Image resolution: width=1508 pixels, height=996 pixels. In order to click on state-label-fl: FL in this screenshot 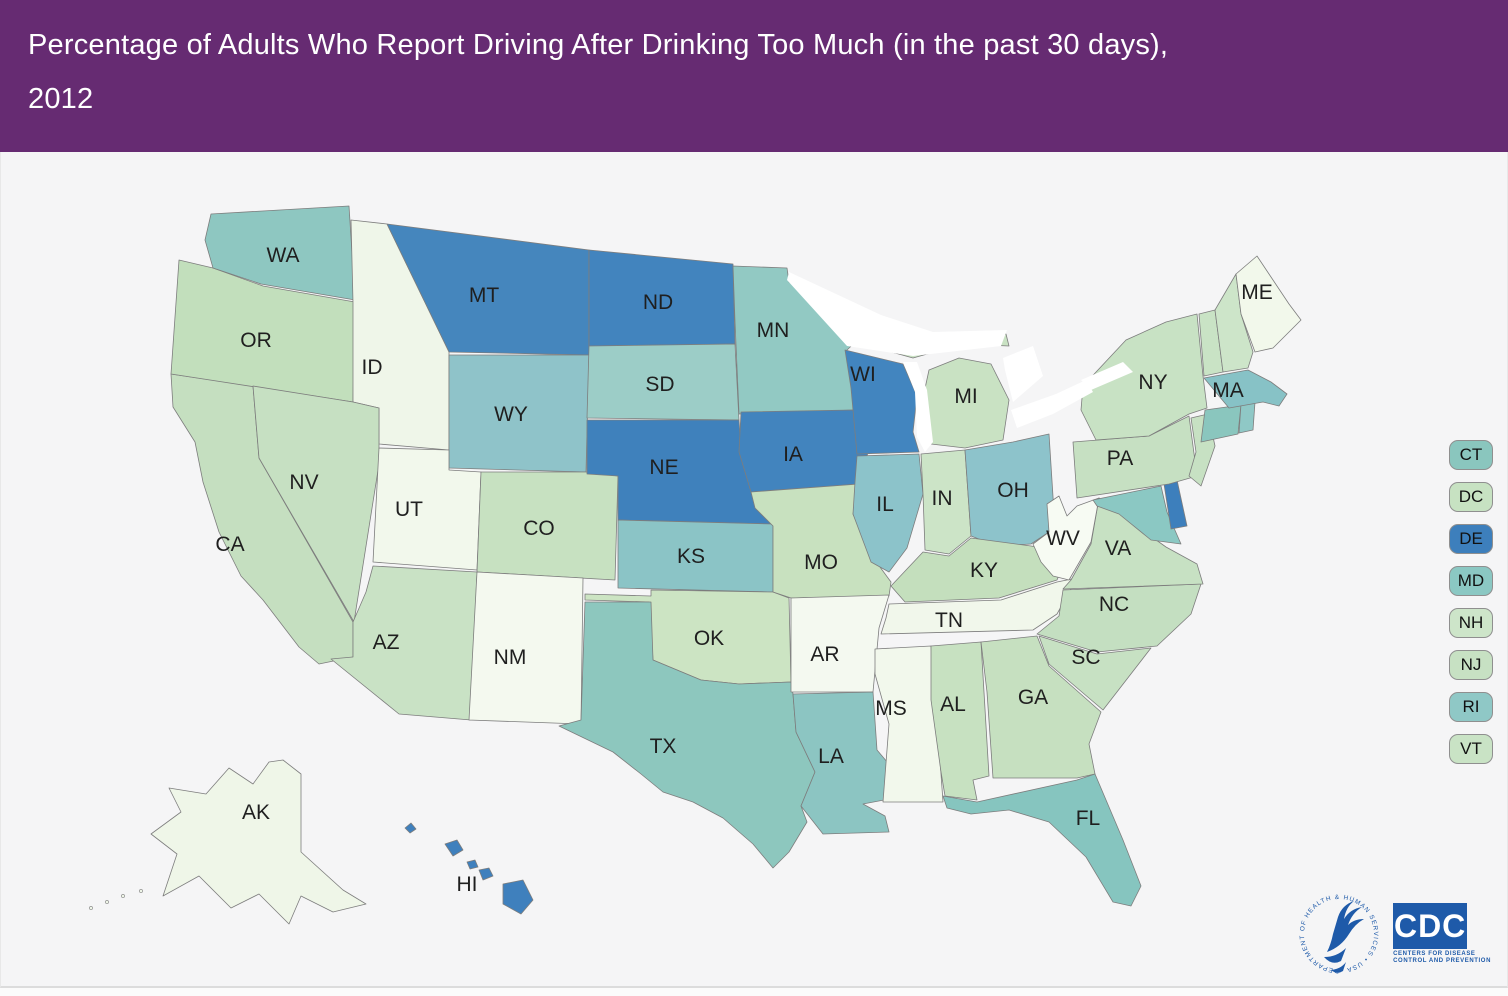, I will do `click(1088, 818)`.